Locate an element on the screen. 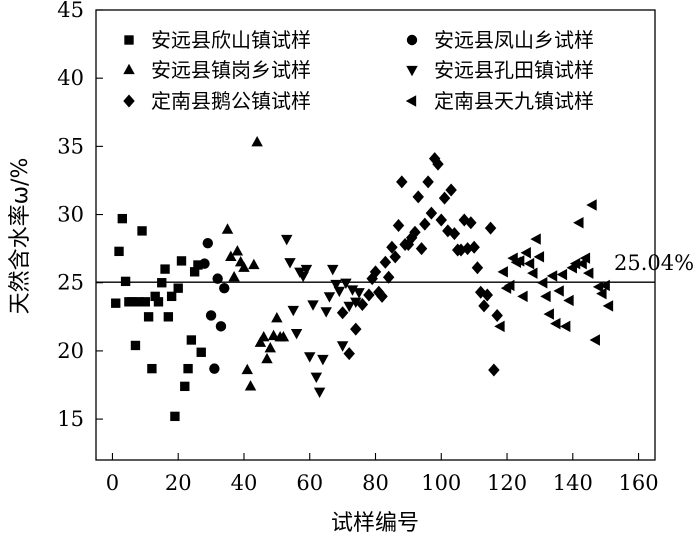 This screenshot has height=547, width=700. x-tick-label: 40 is located at coordinates (244, 483).